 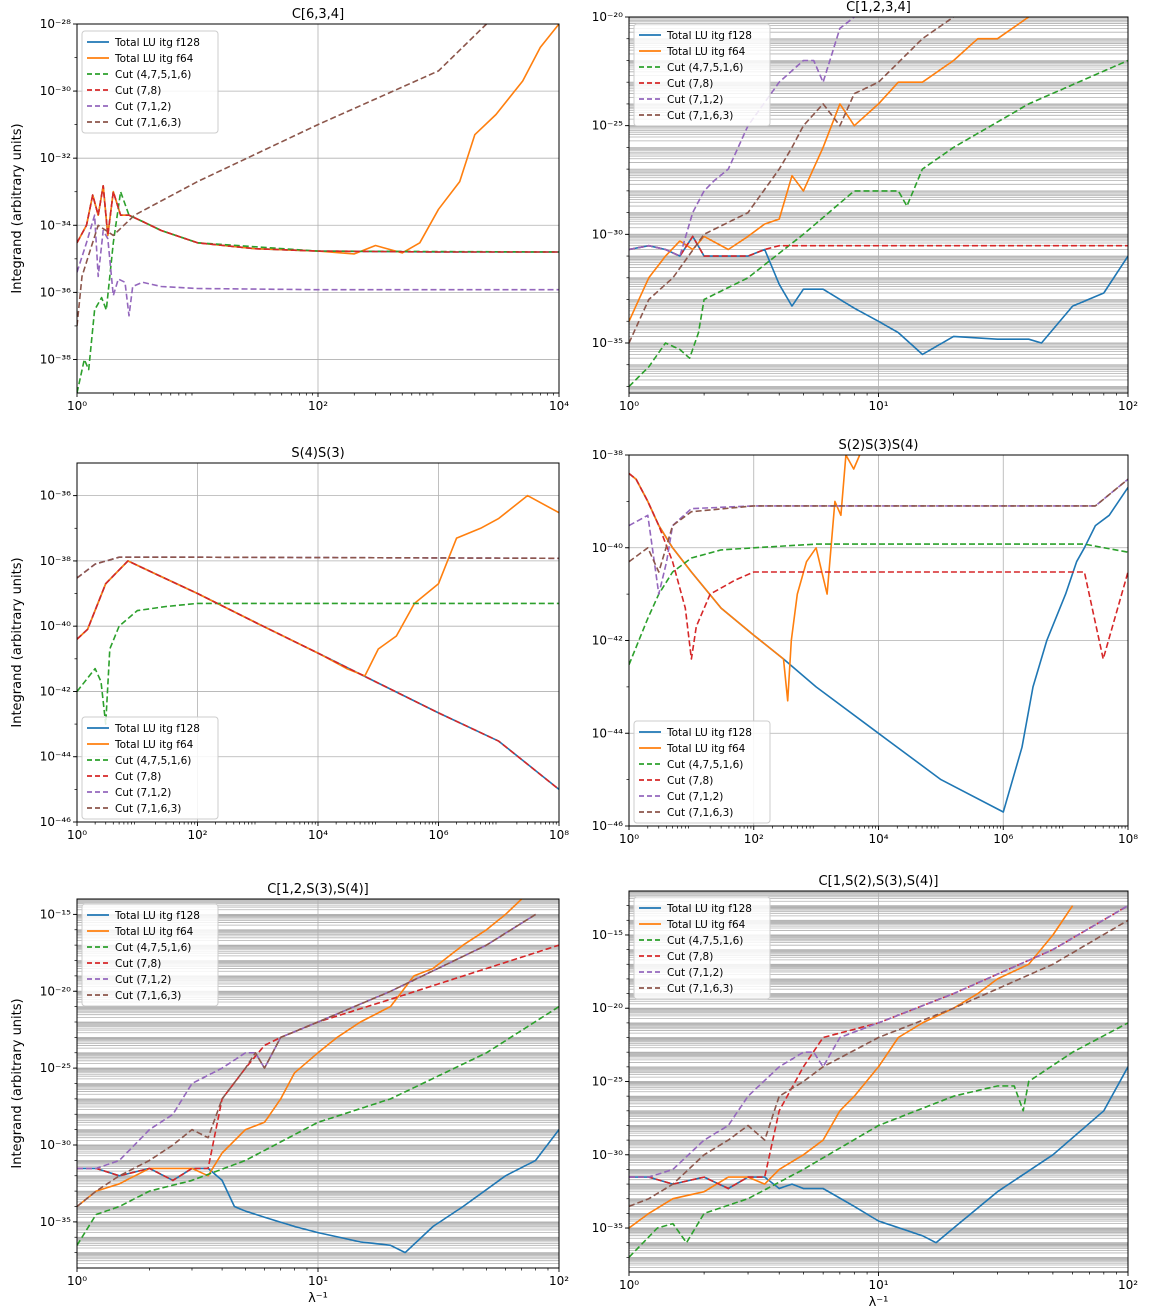 What do you see at coordinates (878, 7) in the screenshot?
I see `subplot-title: C[1,2,3,4]` at bounding box center [878, 7].